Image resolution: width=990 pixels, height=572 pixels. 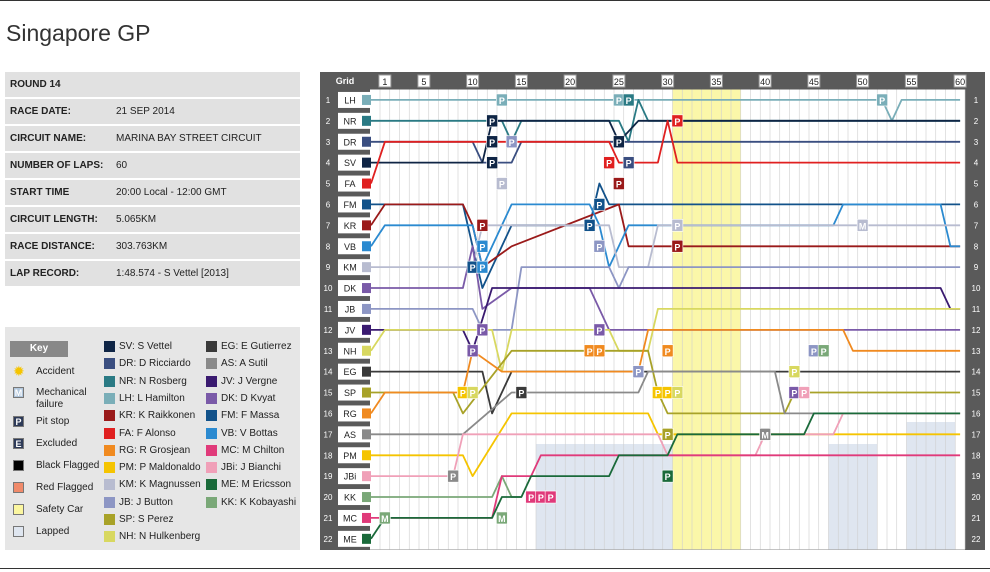 I want to click on position-number: 17, so click(x=328, y=434).